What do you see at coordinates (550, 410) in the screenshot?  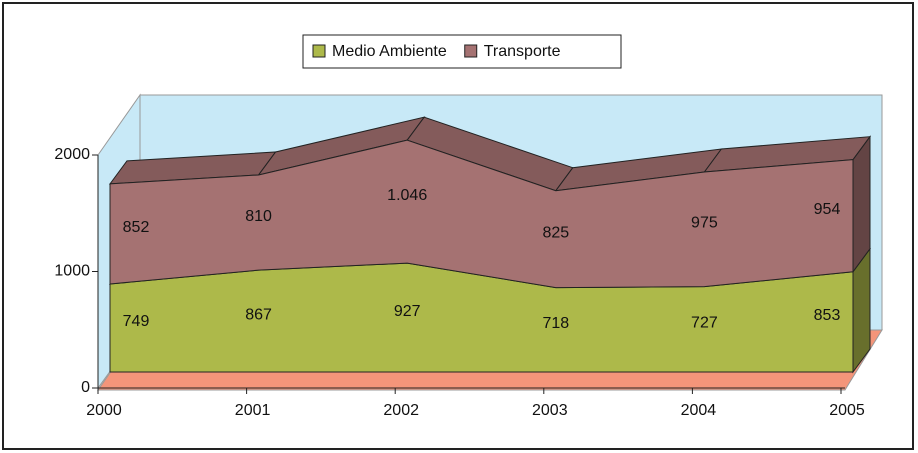 I see `x-tick-label: 2003` at bounding box center [550, 410].